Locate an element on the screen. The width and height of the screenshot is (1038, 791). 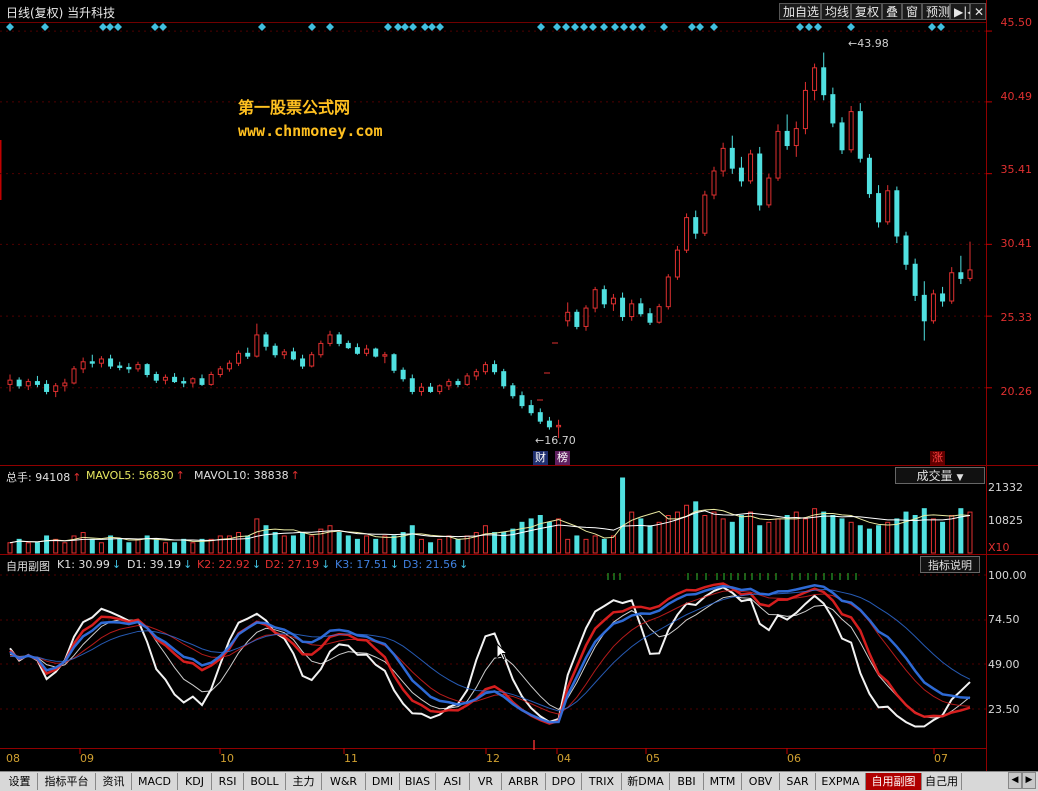
tab-16: 新DMA is located at coordinates (646, 781).